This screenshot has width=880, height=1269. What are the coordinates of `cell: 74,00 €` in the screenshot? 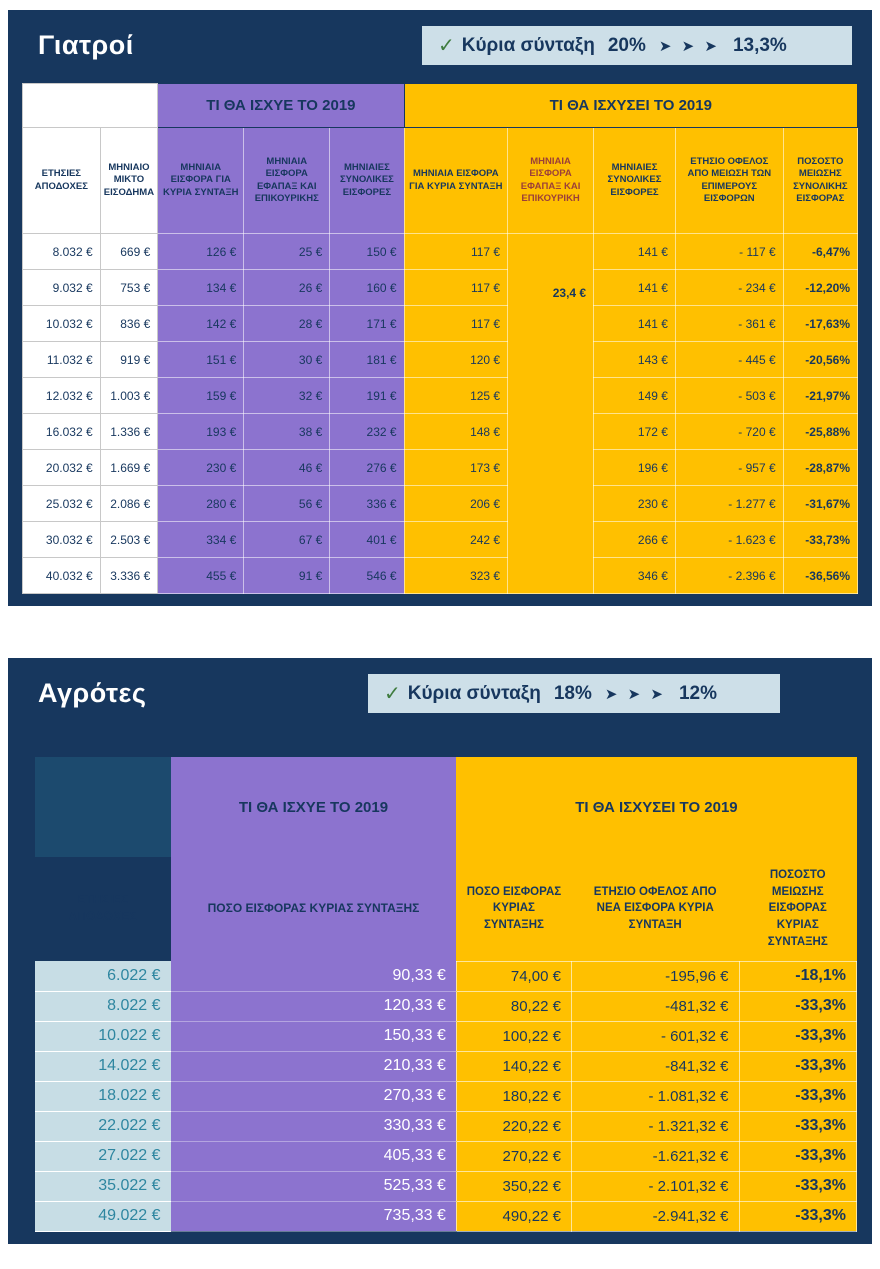 It's located at (513, 976).